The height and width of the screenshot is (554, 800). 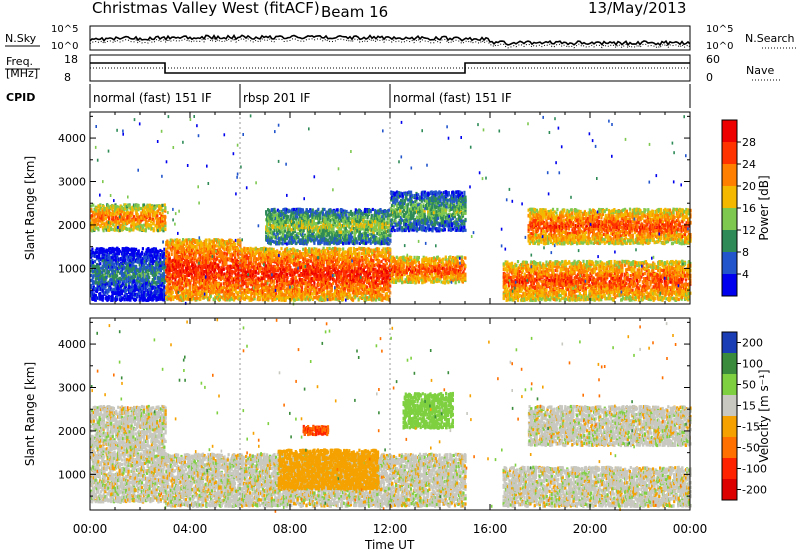 I want to click on station-title: Christmas Valley West (fitACF), so click(x=206, y=8).